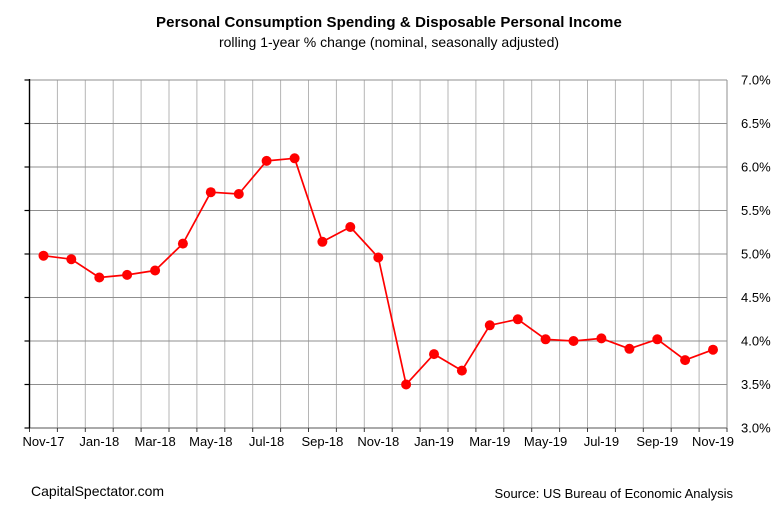  I want to click on y-tick-label: 7.0%, so click(756, 80).